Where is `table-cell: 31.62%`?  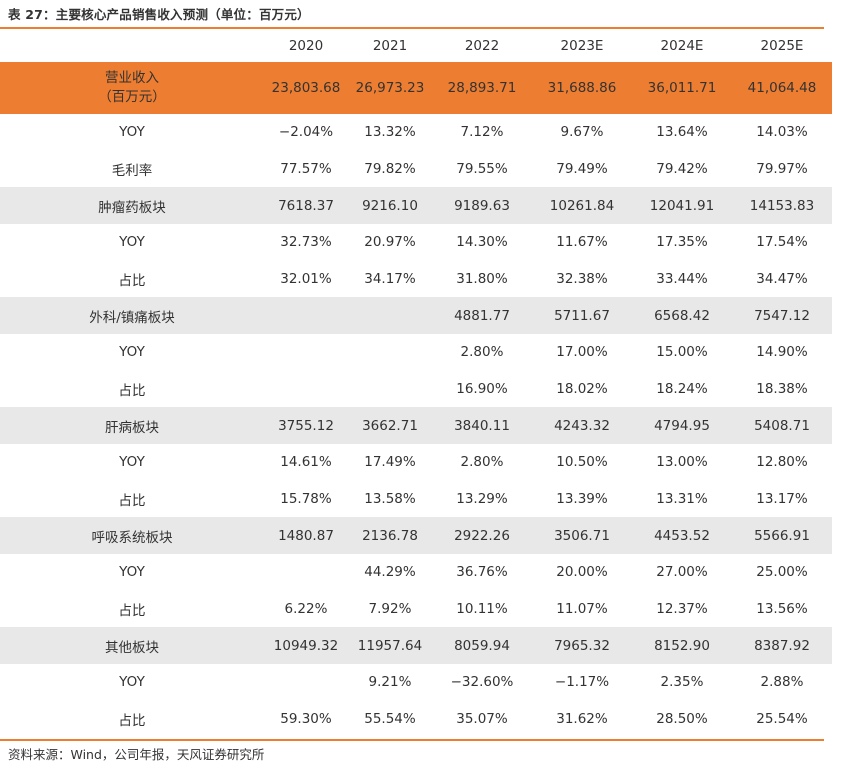
table-cell: 31.62% is located at coordinates (582, 718).